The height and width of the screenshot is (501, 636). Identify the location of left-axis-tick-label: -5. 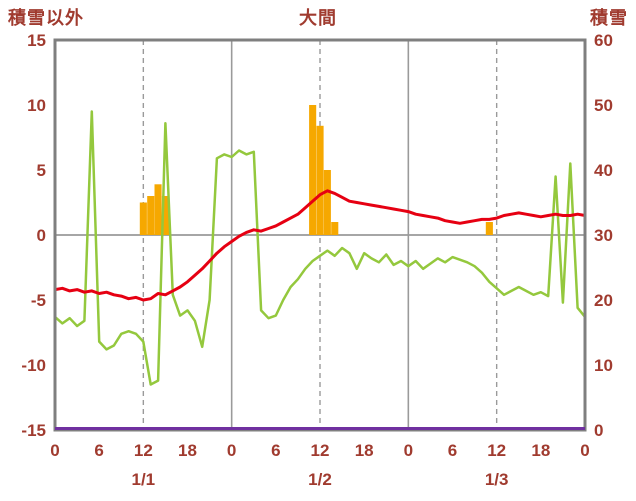
(38, 300).